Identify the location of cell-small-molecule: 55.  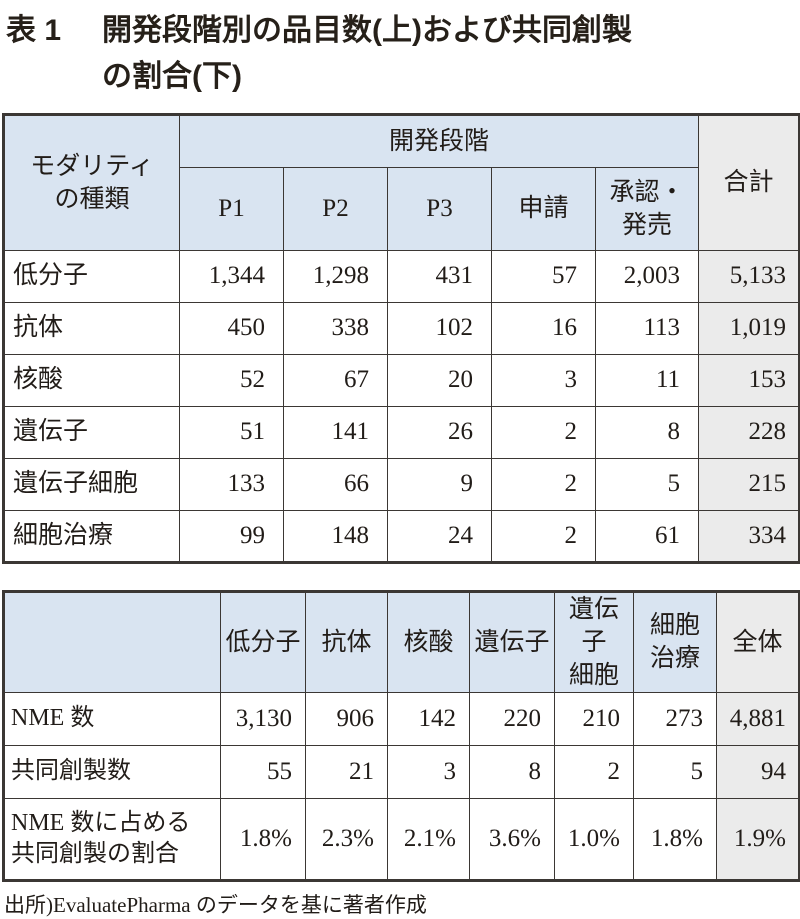
(263, 771).